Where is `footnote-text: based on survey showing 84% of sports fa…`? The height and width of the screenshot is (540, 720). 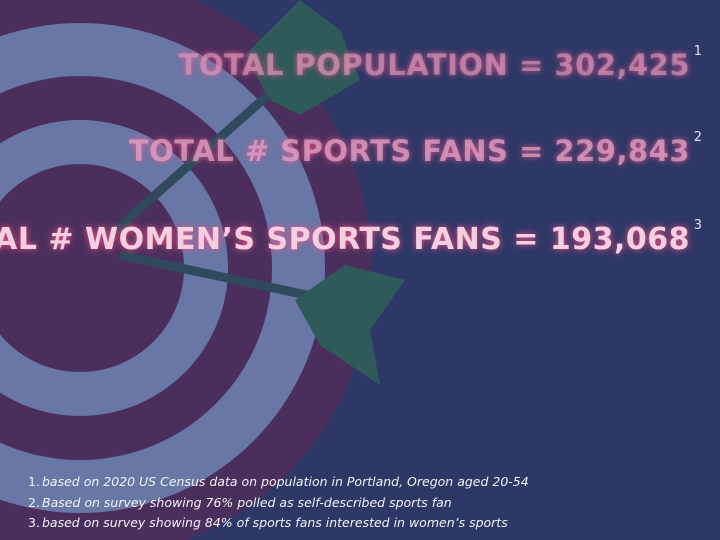
footnote-text: based on survey showing 84% of sports fa… is located at coordinates (275, 522).